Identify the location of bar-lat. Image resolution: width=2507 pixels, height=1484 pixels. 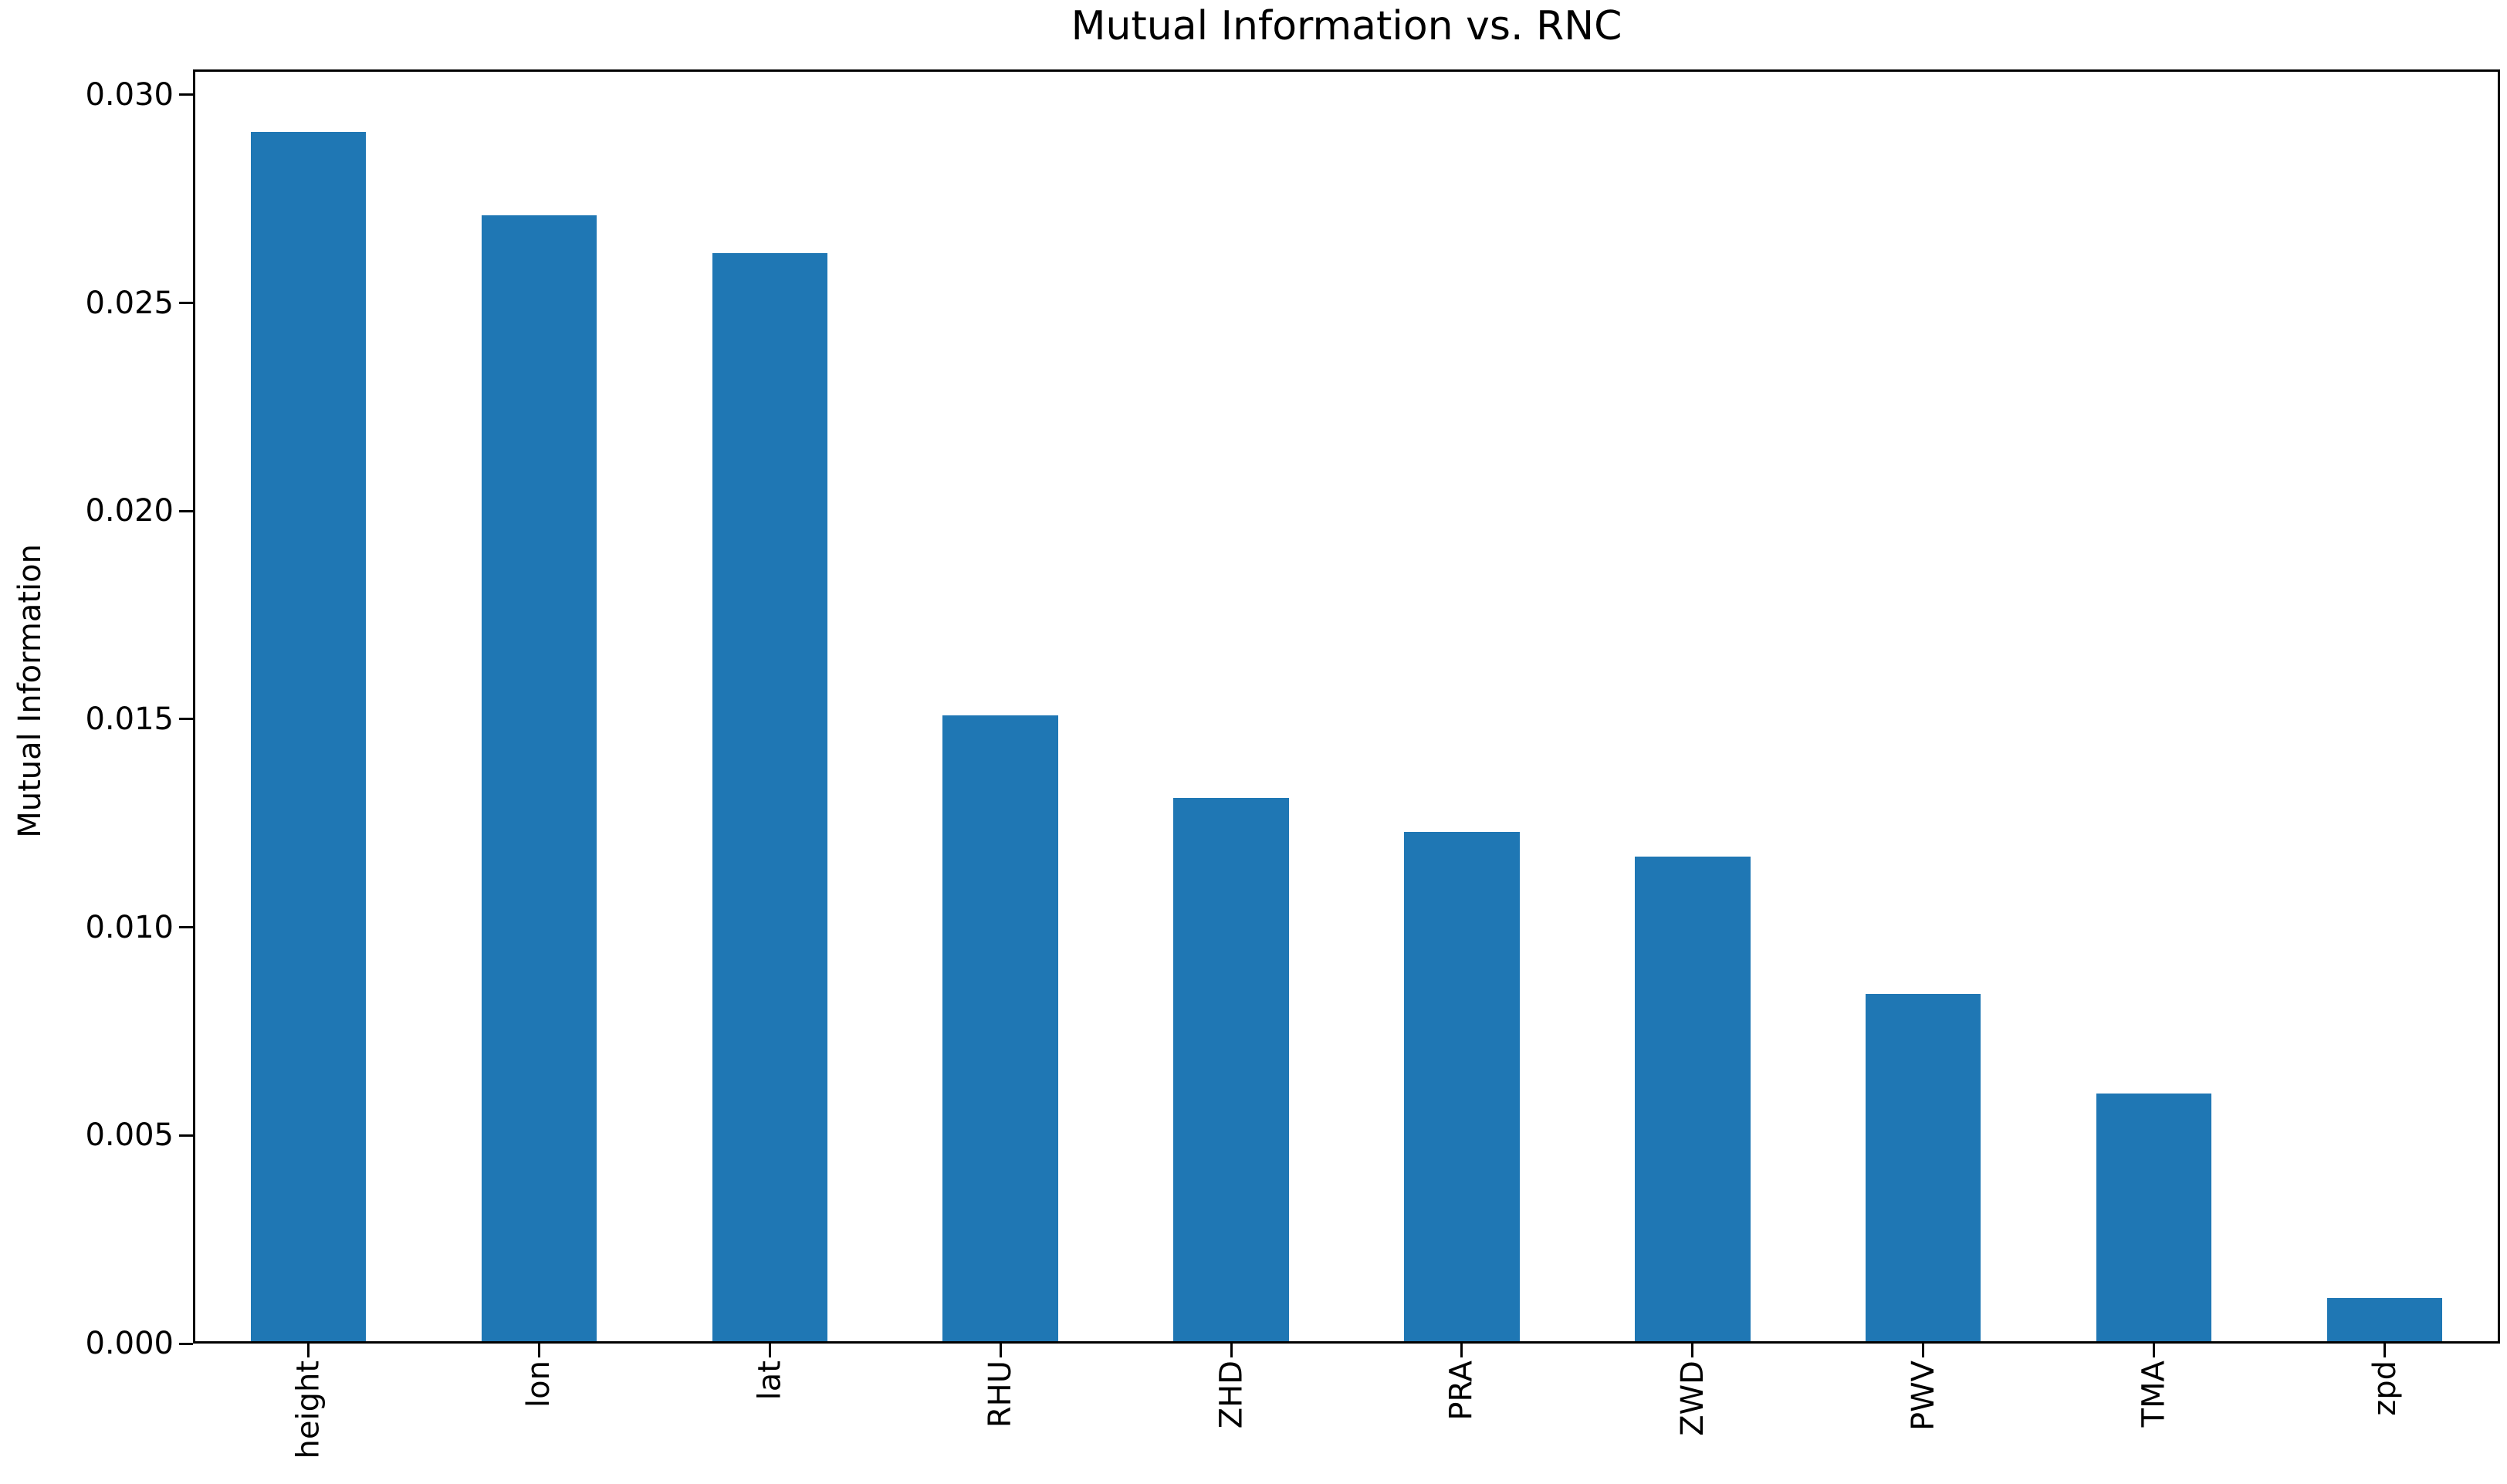
(769, 798).